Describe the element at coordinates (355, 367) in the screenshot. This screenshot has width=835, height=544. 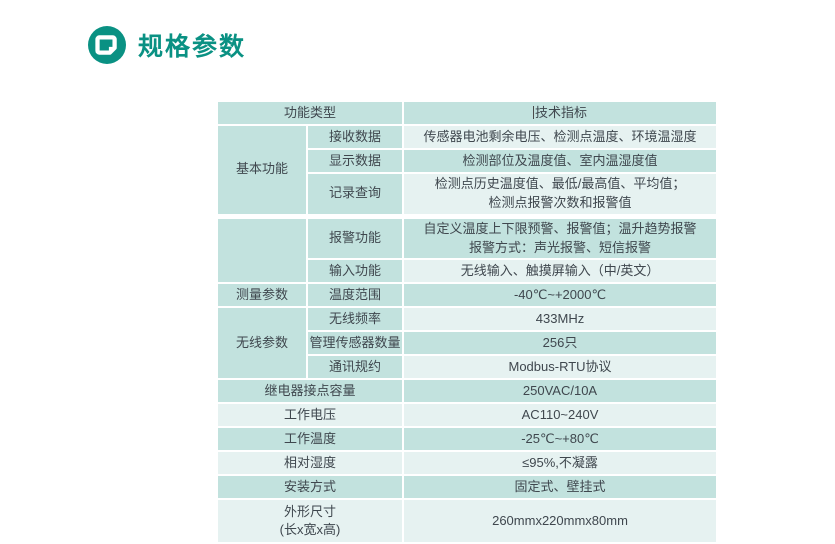
I see `row-label: 通讯规约` at that location.